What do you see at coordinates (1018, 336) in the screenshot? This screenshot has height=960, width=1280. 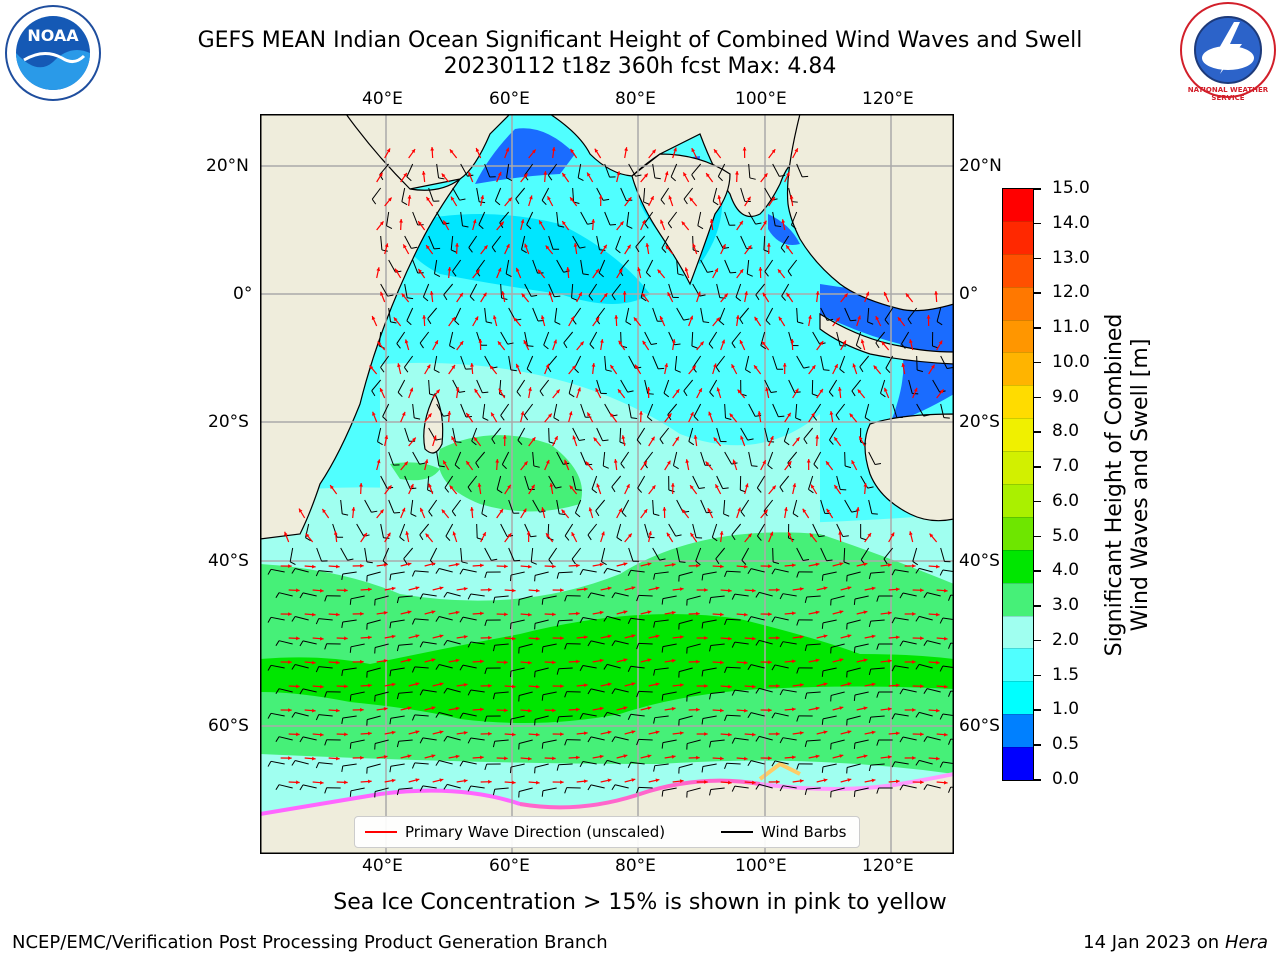 I see `colorbar-segment` at bounding box center [1018, 336].